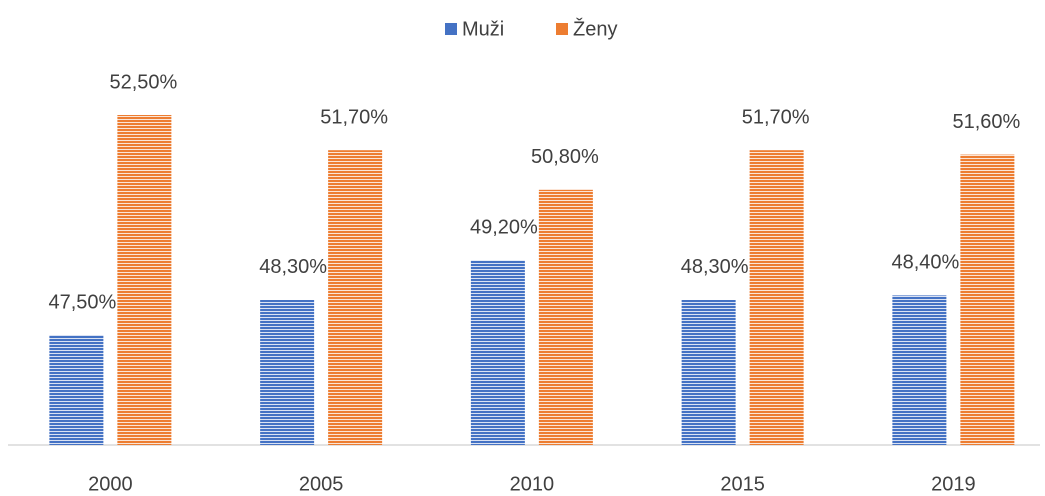 This screenshot has height=496, width=1045. Describe the element at coordinates (565, 157) in the screenshot. I see `data-label: 50,80%` at that location.